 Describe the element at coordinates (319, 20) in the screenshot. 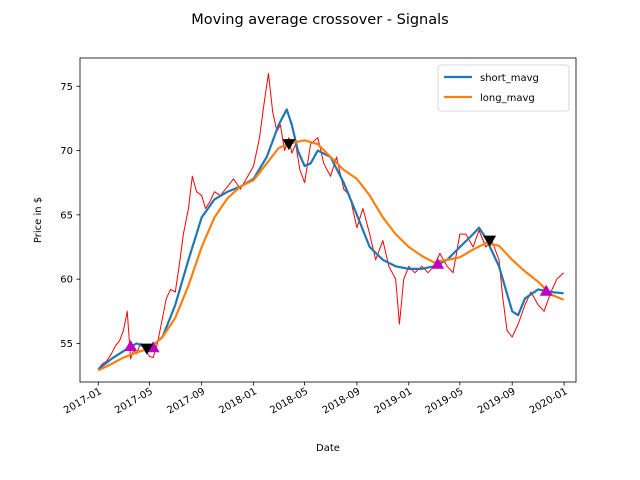

I see `chart-title: Moving average crossover - Signals` at that location.